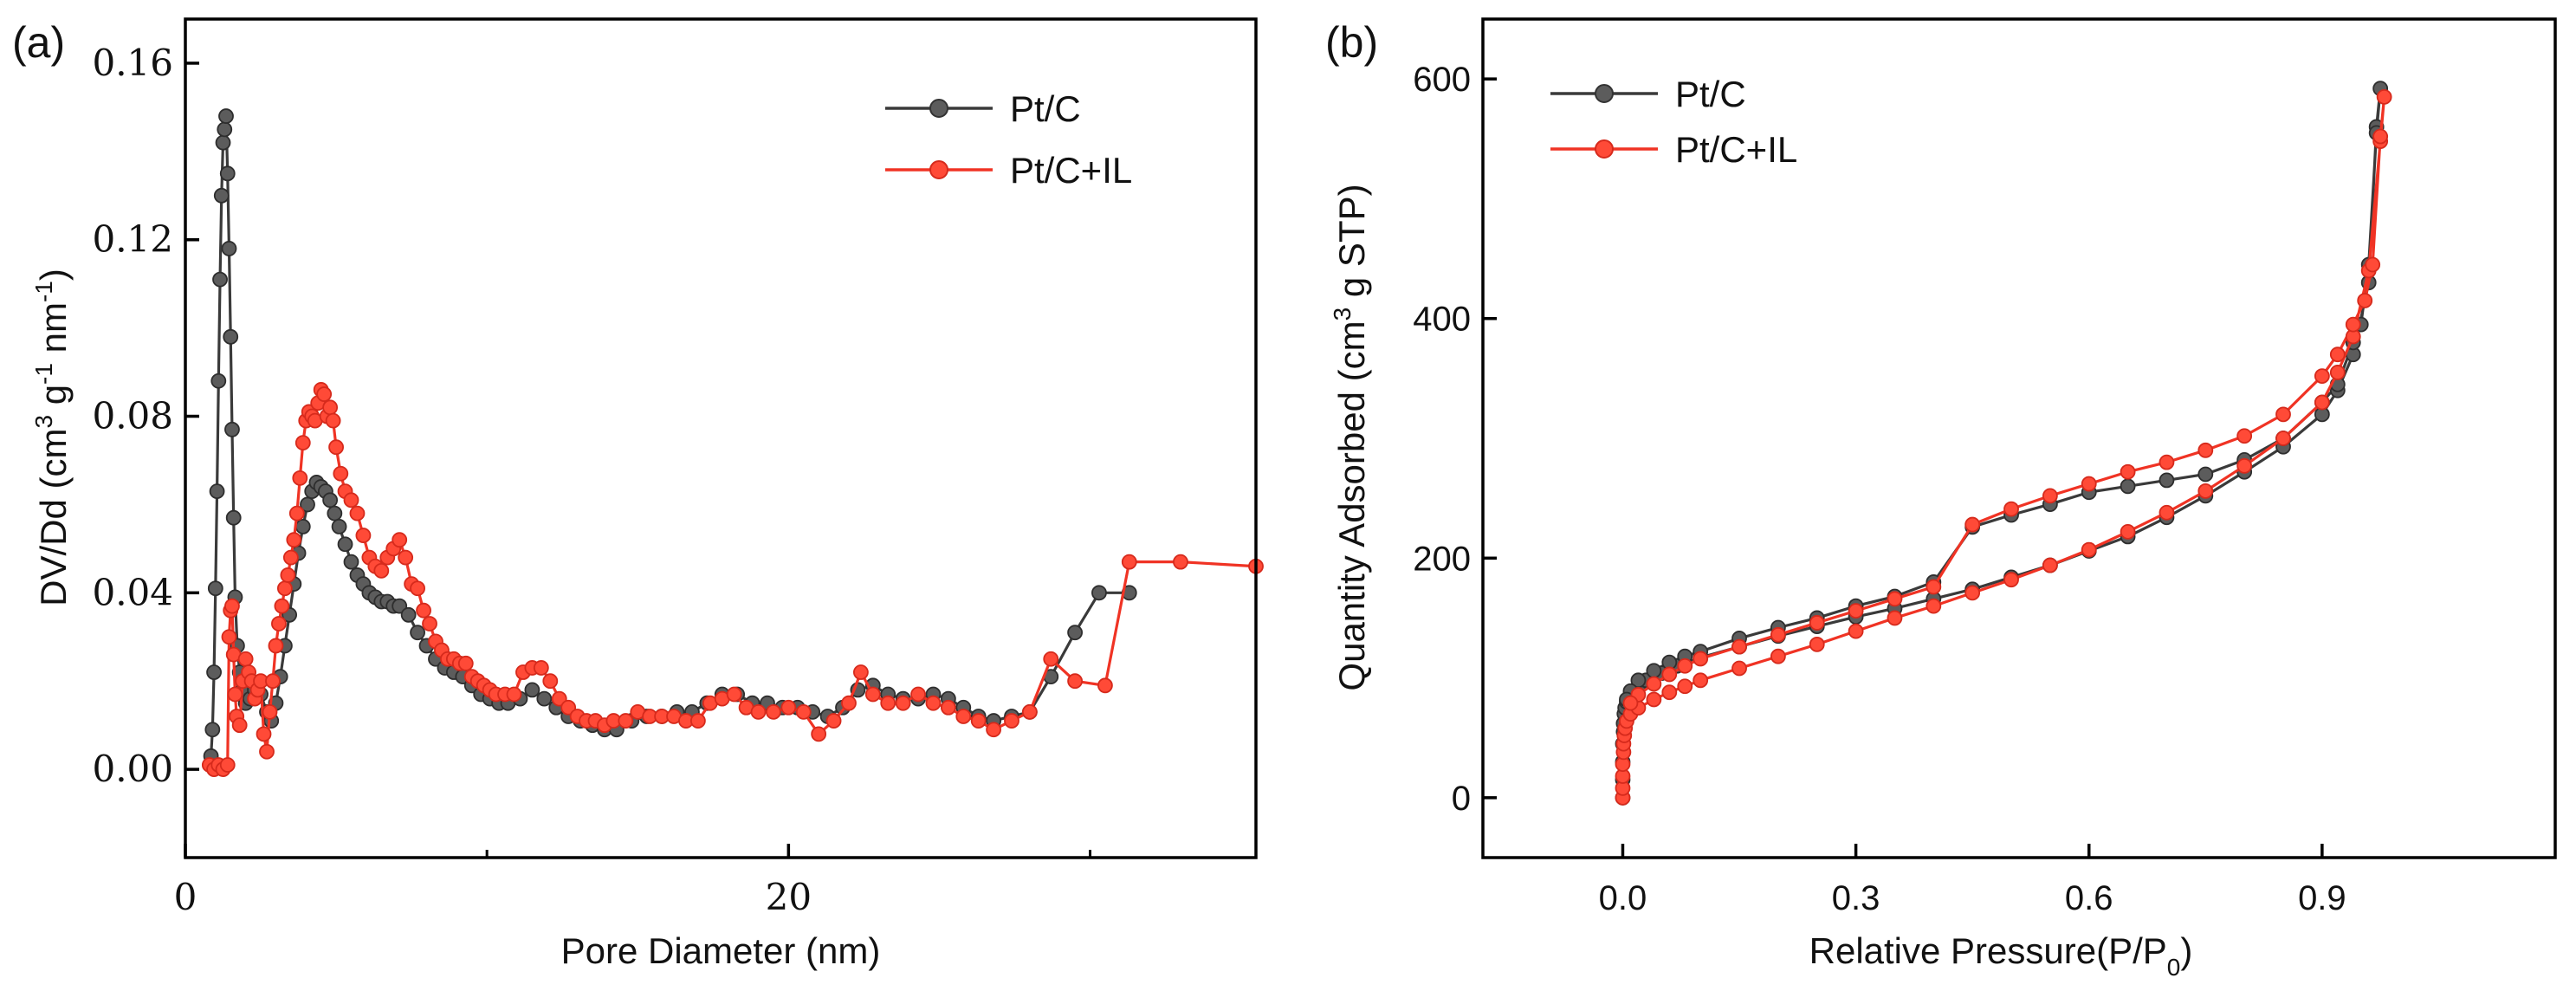 The width and height of the screenshot is (2576, 1004). What do you see at coordinates (721, 951) in the screenshot?
I see `panel-a-x-axis-label: Pore Diameter (nm)` at bounding box center [721, 951].